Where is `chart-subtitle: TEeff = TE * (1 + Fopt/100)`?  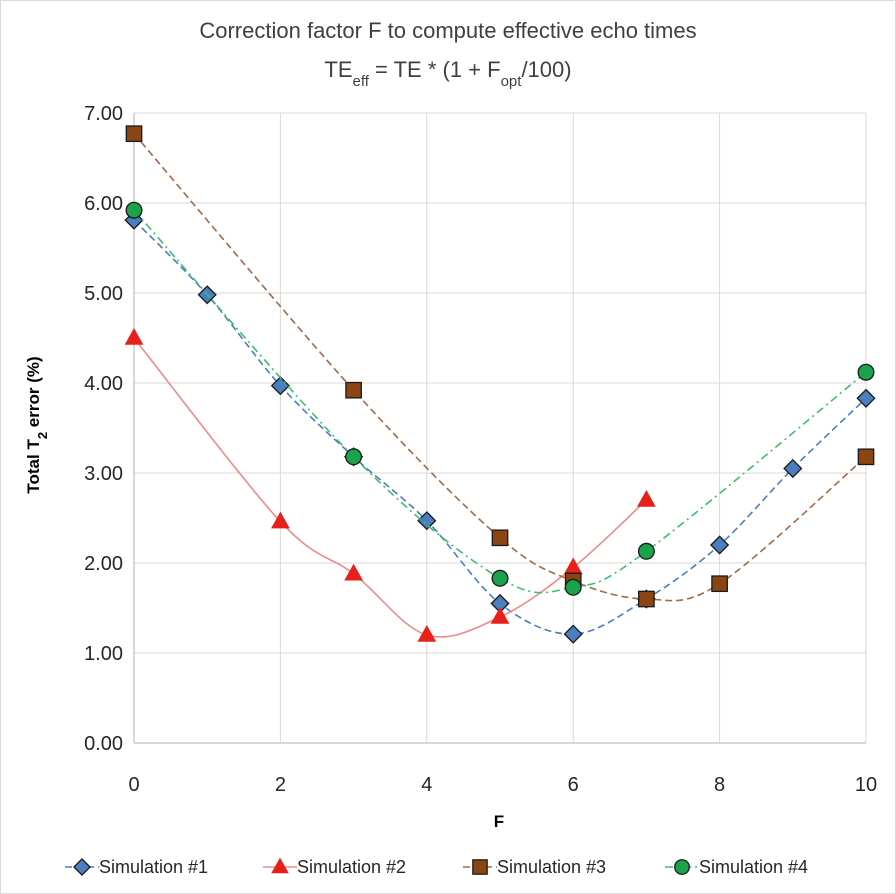
chart-subtitle: TEeff = TE * (1 + Fopt/100) is located at coordinates (447, 73).